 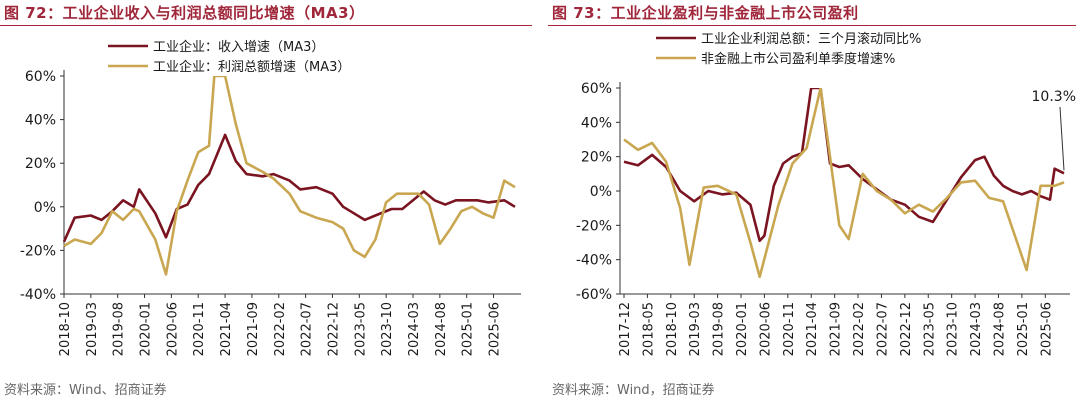 What do you see at coordinates (1054, 97) in the screenshot?
I see `annotation-label: 10.3%` at bounding box center [1054, 97].